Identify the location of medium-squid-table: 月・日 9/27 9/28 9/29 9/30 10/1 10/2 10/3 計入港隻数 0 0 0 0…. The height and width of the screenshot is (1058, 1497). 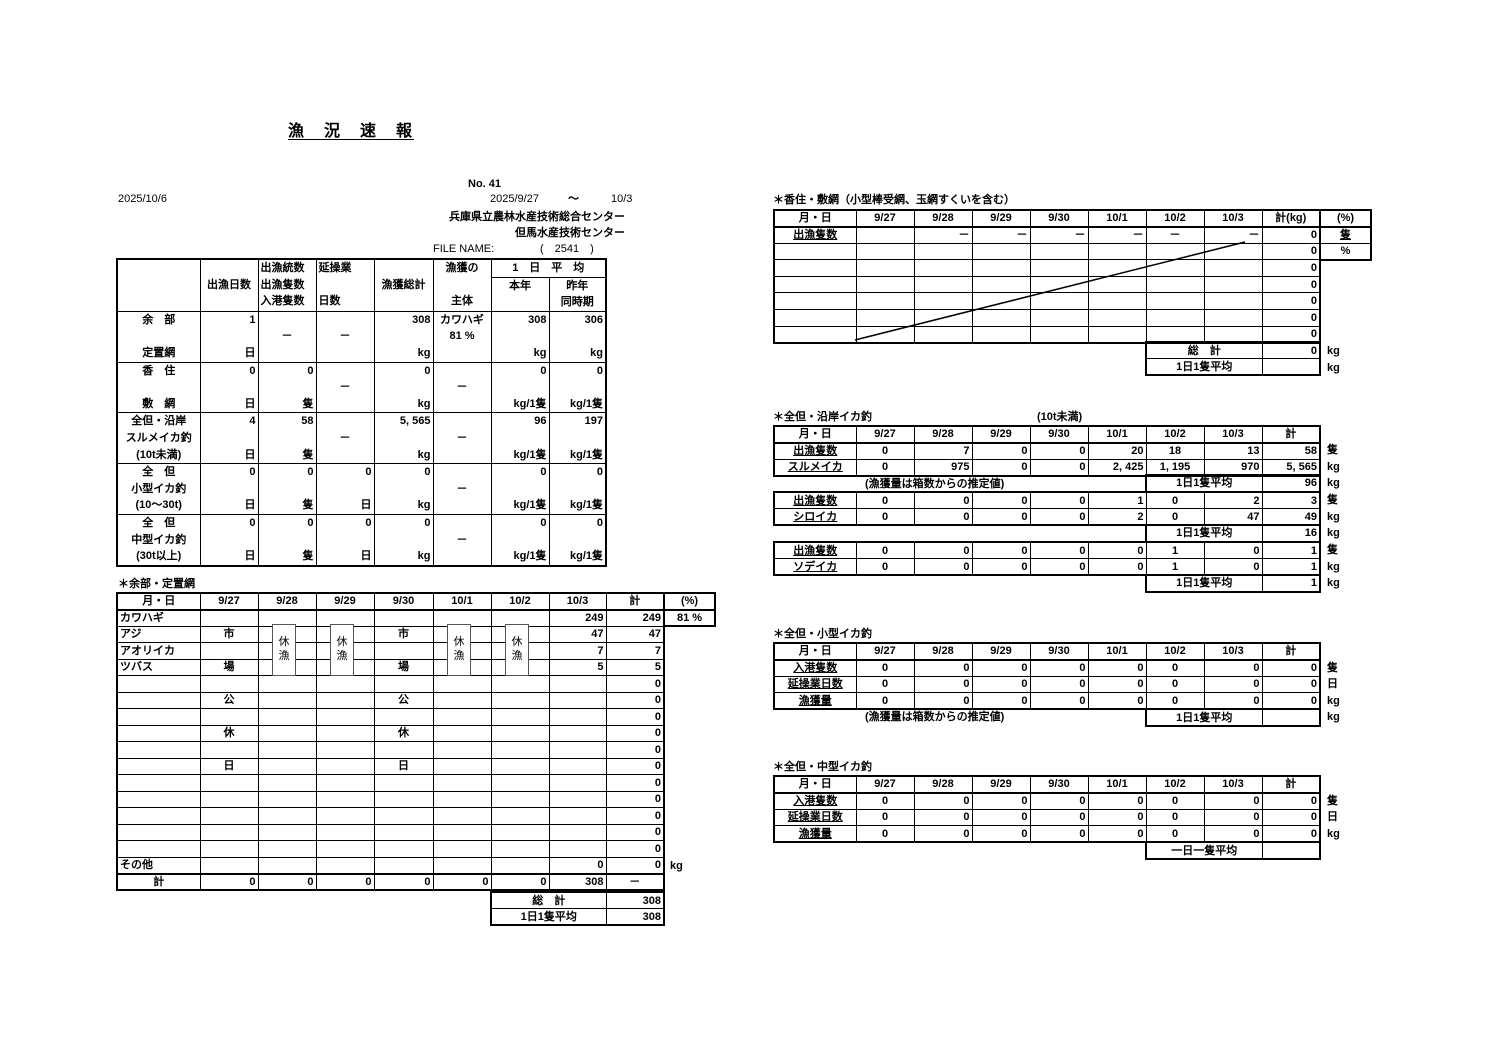
(1047, 809).